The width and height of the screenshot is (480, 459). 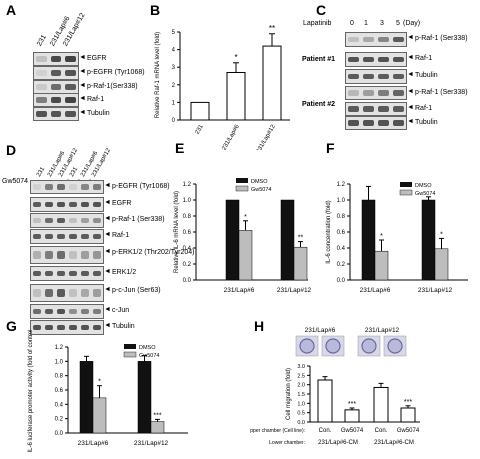 I want to click on x-tick-label: 231/Lap#12, so click(x=266, y=136).